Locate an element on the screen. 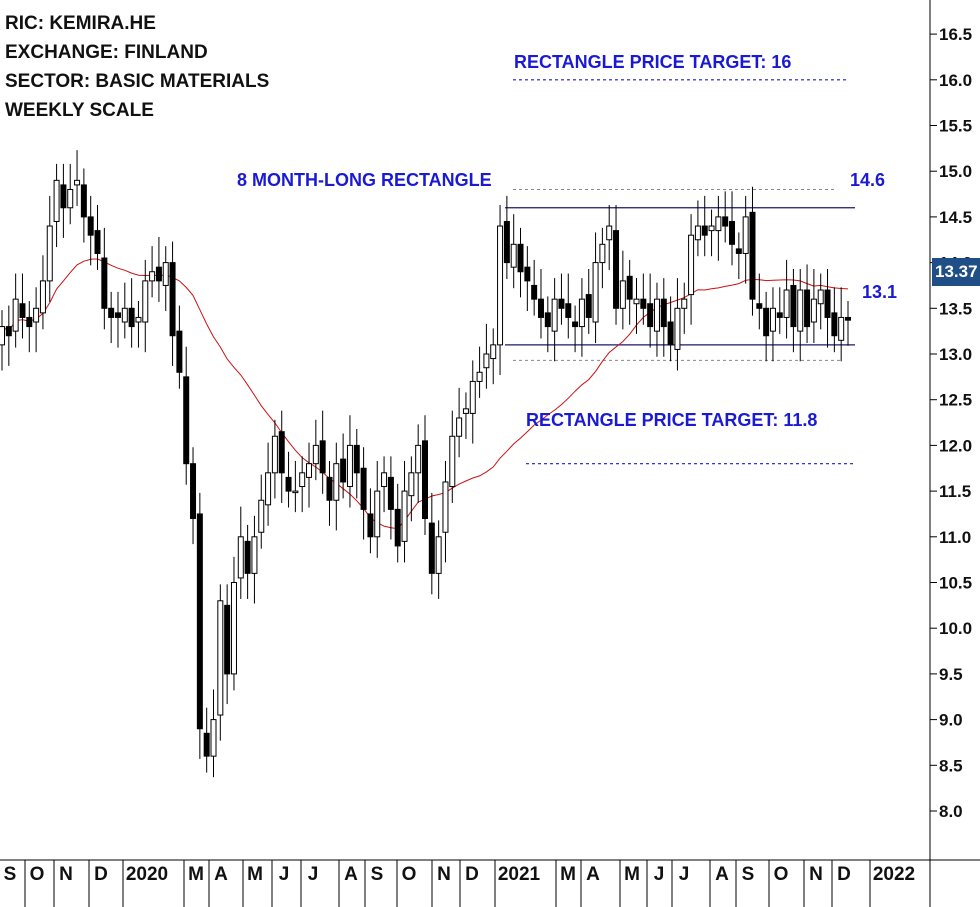 This screenshot has width=980, height=907. x-tick-label: 2020 is located at coordinates (147, 874).